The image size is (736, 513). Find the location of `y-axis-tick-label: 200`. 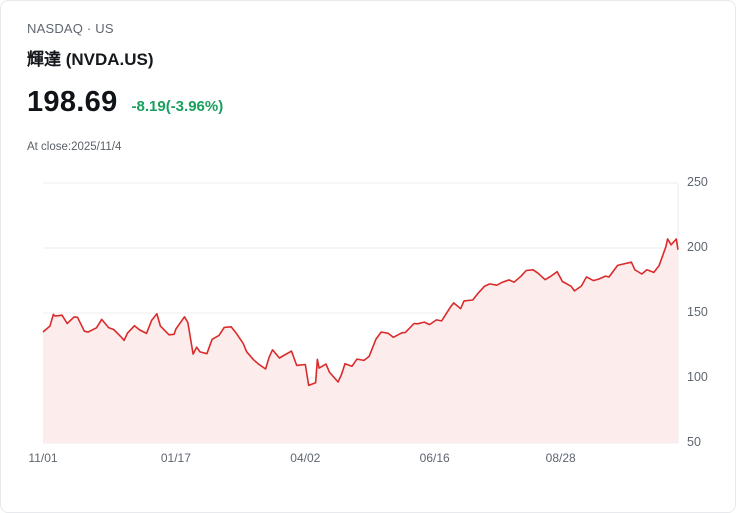

y-axis-tick-label: 200 is located at coordinates (697, 247).